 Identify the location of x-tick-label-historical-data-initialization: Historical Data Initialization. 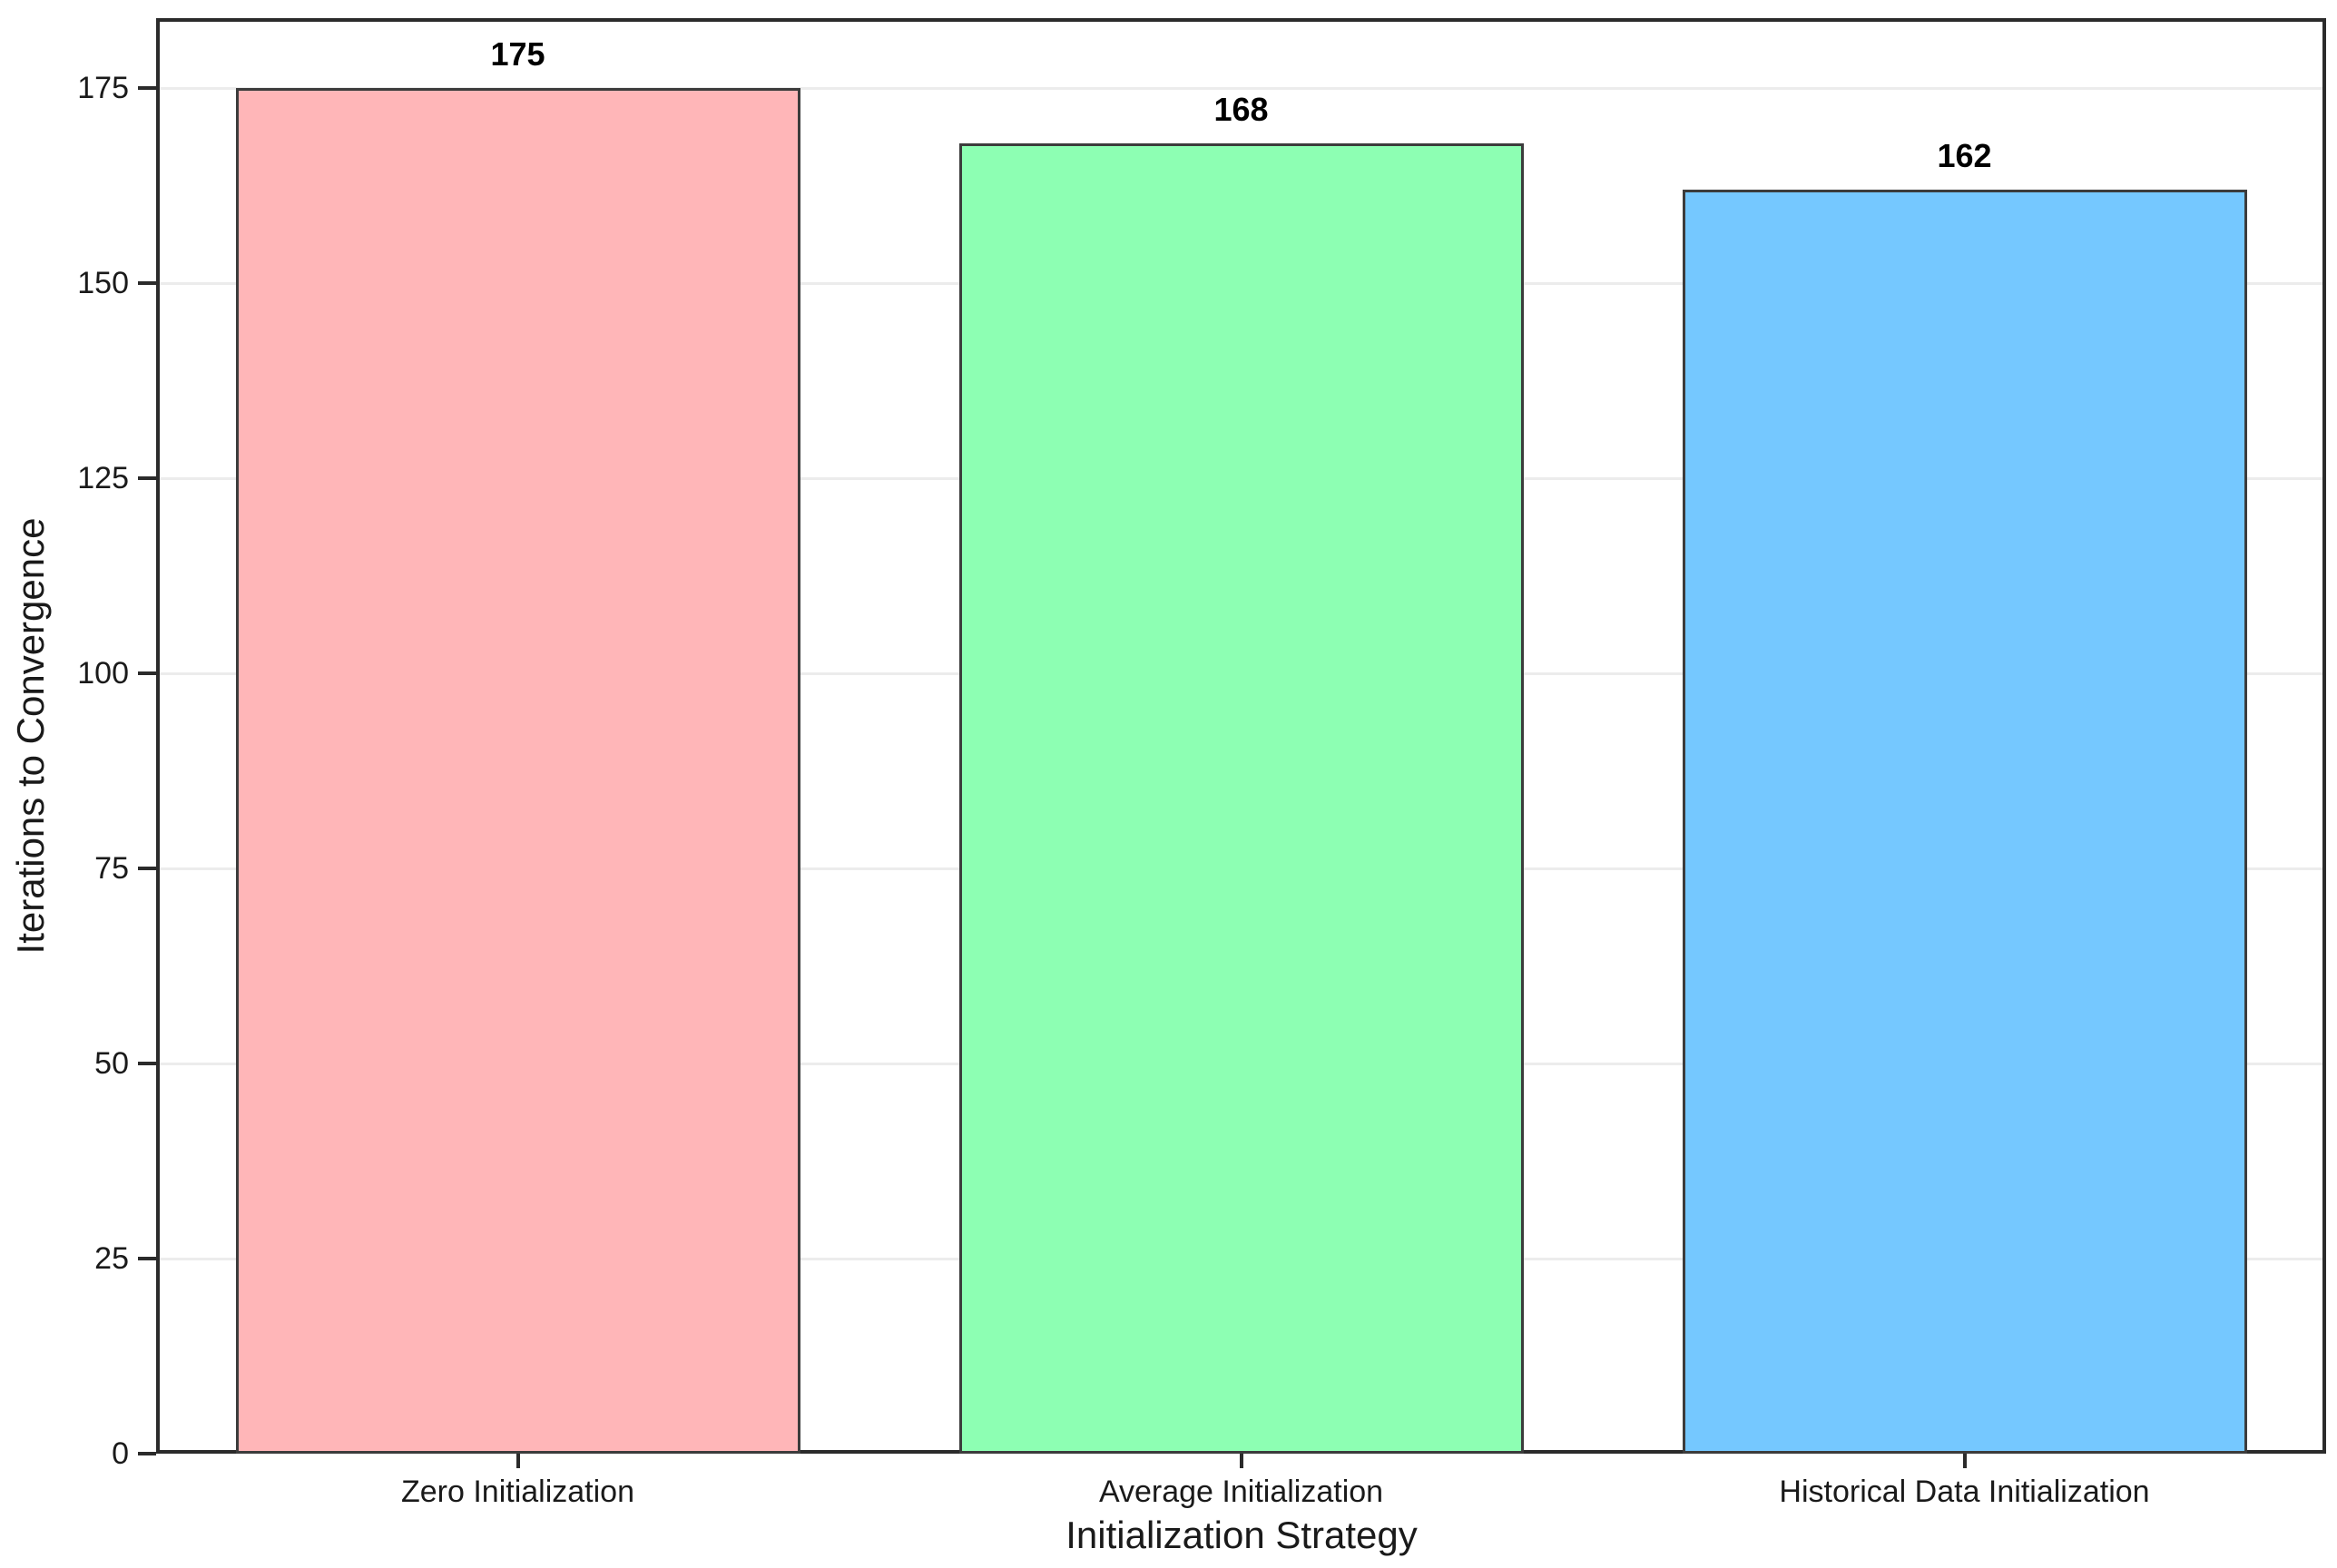
(1964, 1492).